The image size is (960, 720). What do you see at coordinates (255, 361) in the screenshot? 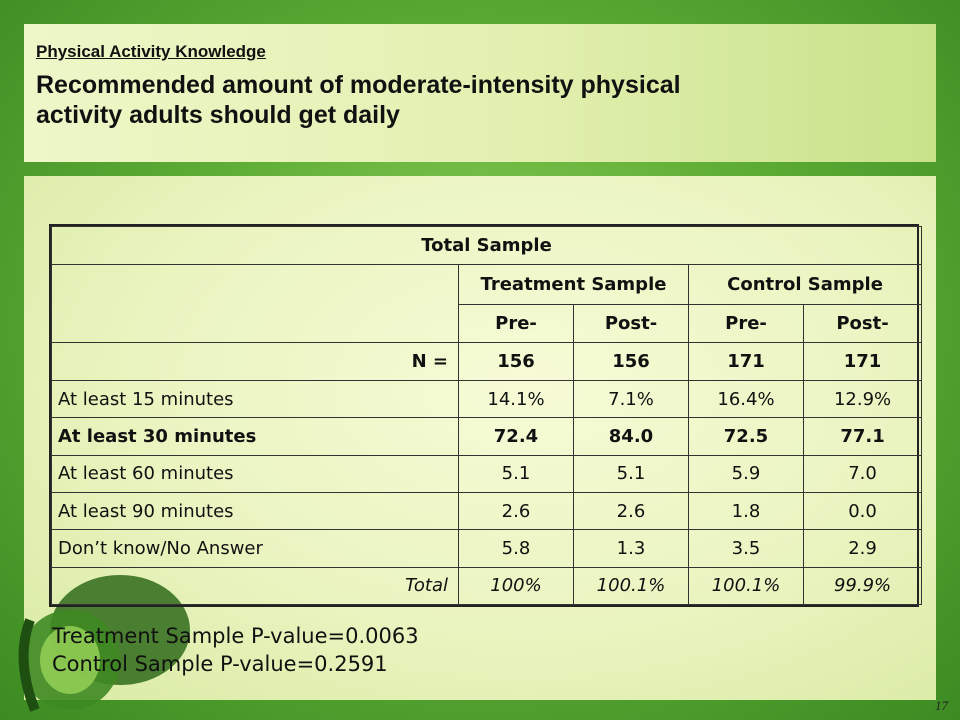
I see `n-label: N =` at bounding box center [255, 361].